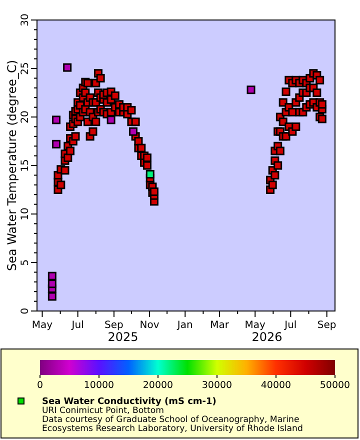 The width and height of the screenshot is (360, 440). What do you see at coordinates (217, 385) in the screenshot?
I see `color-bar-label: 30000` at bounding box center [217, 385].